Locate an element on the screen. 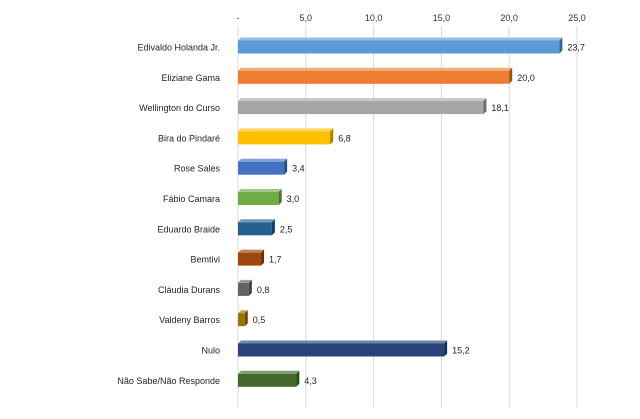 The height and width of the screenshot is (419, 640). category-label: Eduardo Braide is located at coordinates (188, 229).